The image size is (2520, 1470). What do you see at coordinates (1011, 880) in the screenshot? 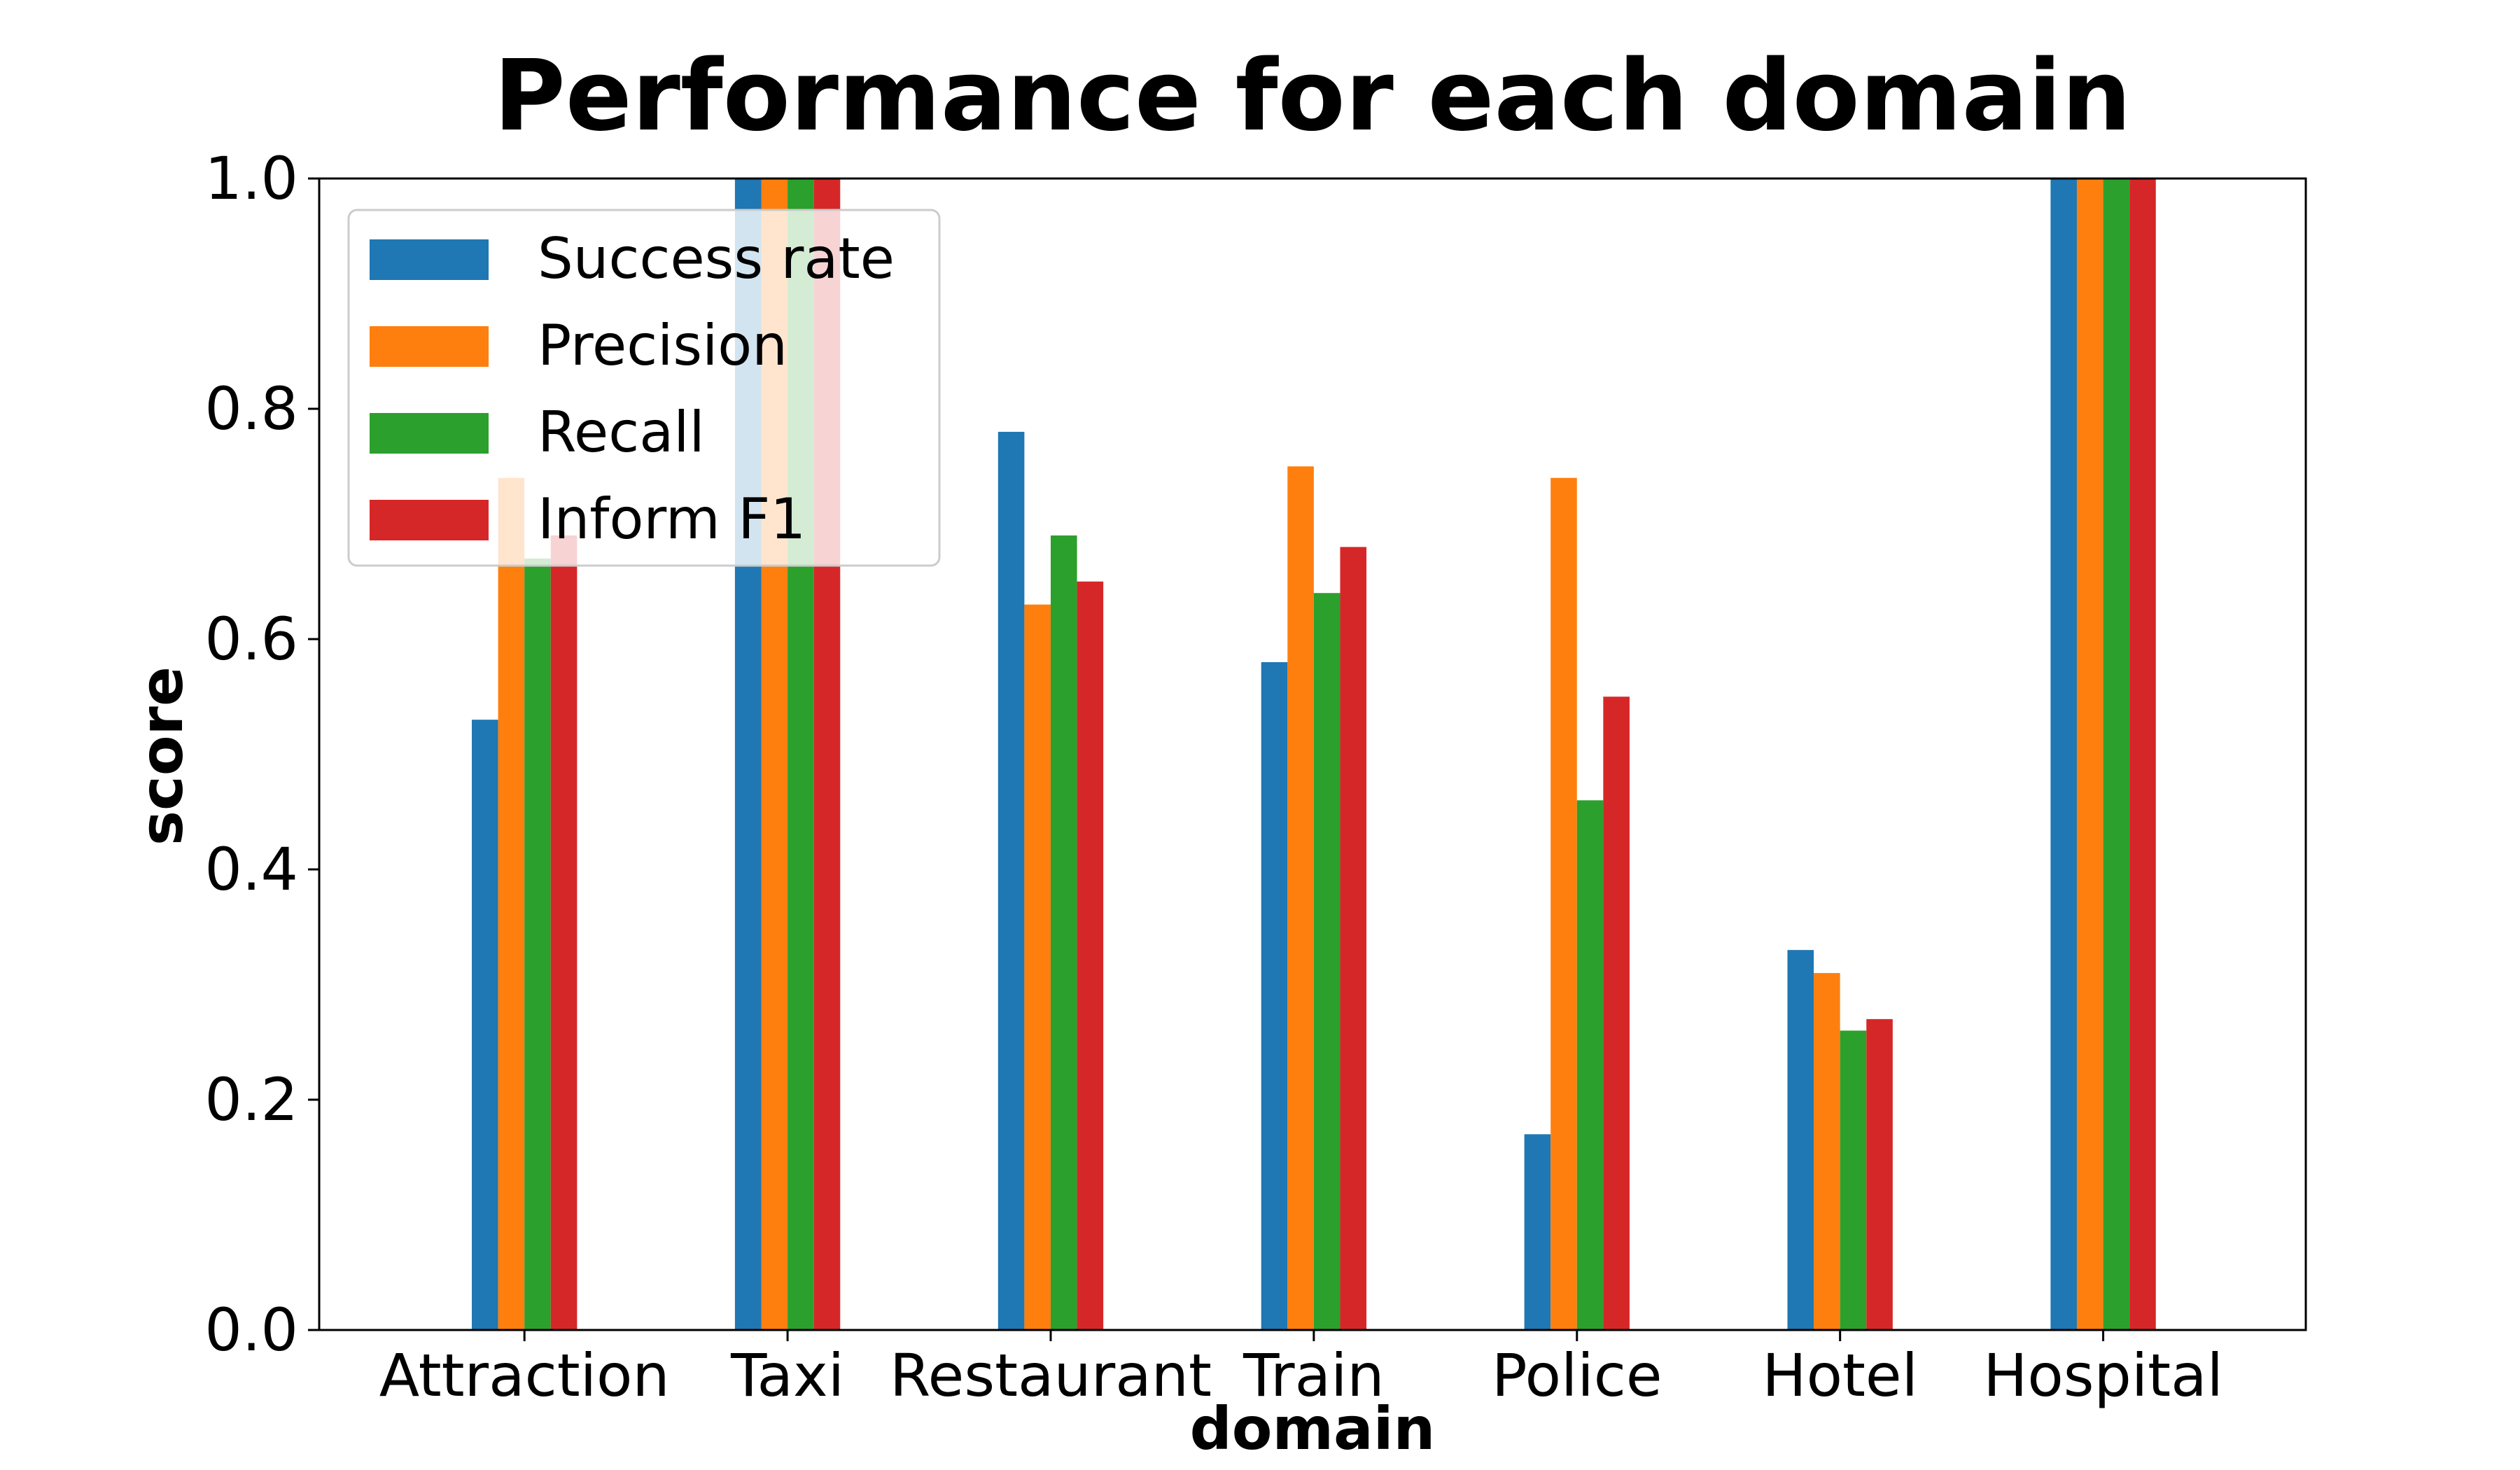
I see `bar-success-rate-restaurant` at bounding box center [1011, 880].